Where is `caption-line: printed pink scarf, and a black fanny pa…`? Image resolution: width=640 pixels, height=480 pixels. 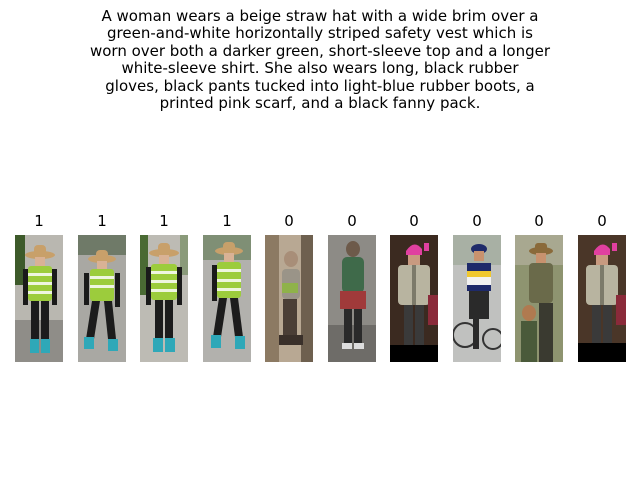 caption-line: printed pink scarf, and a black fanny pa… is located at coordinates (320, 103).